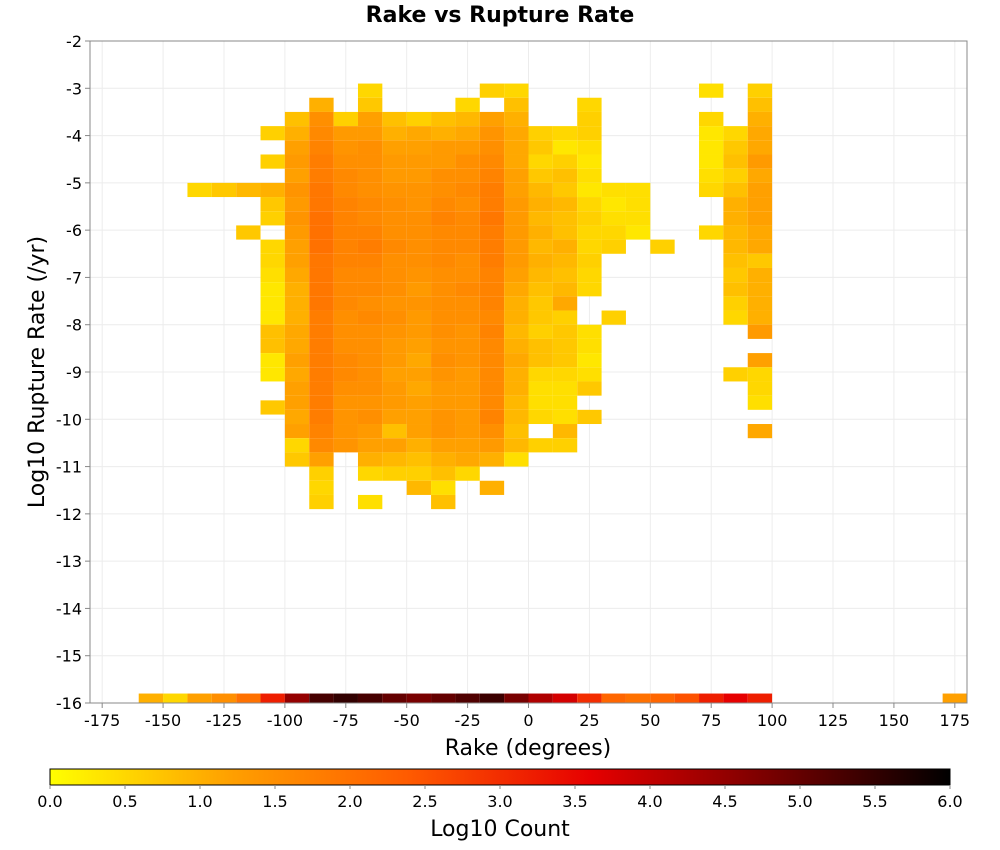 Image resolution: width=1000 pixels, height=850 pixels. Describe the element at coordinates (711, 720) in the screenshot. I see `x-tick-label-10: 75` at that location.